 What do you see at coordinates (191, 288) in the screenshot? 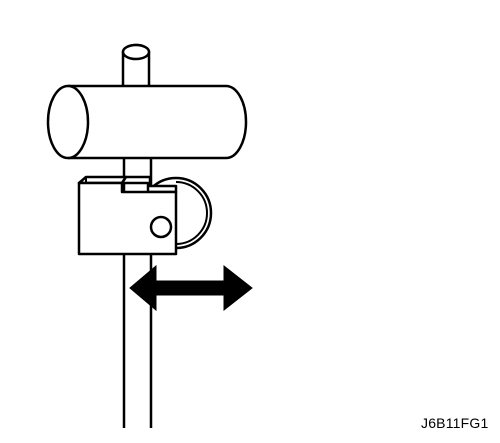
I see `double-arrow` at bounding box center [191, 288].